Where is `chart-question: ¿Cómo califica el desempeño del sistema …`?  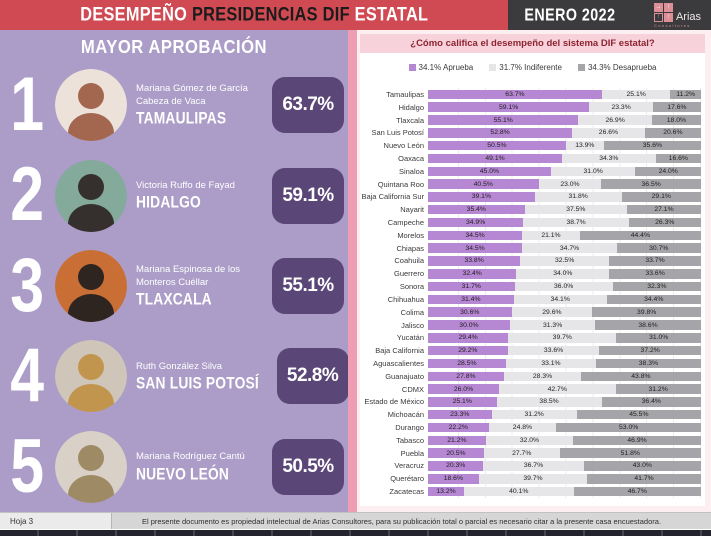 chart-question: ¿Cómo califica el desempeño del sistema … is located at coordinates (532, 43).